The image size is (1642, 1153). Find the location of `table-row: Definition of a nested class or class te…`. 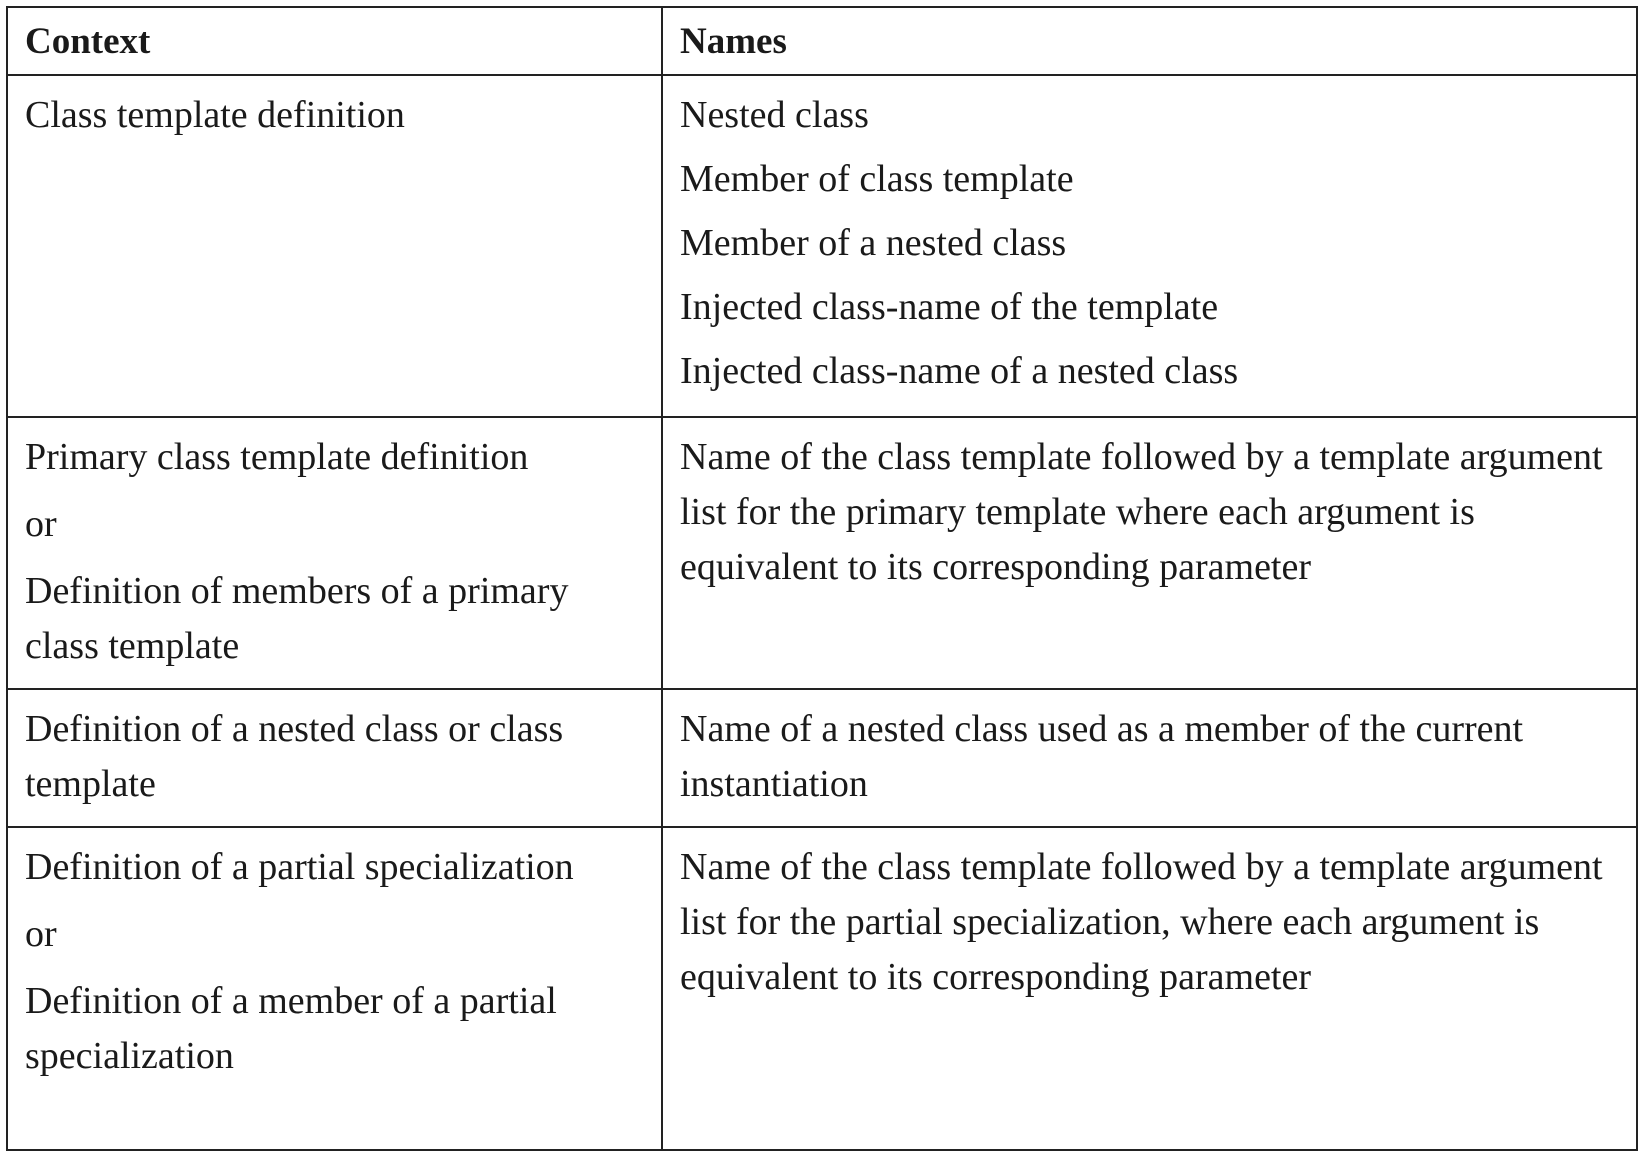

table-row: Definition of a nested class or class te… is located at coordinates (822, 758).